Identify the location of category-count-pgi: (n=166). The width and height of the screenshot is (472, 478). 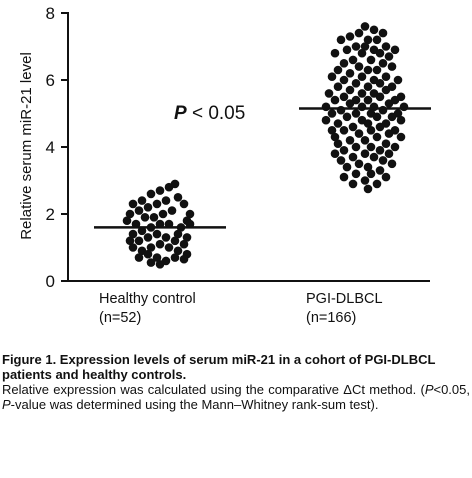
(331, 318).